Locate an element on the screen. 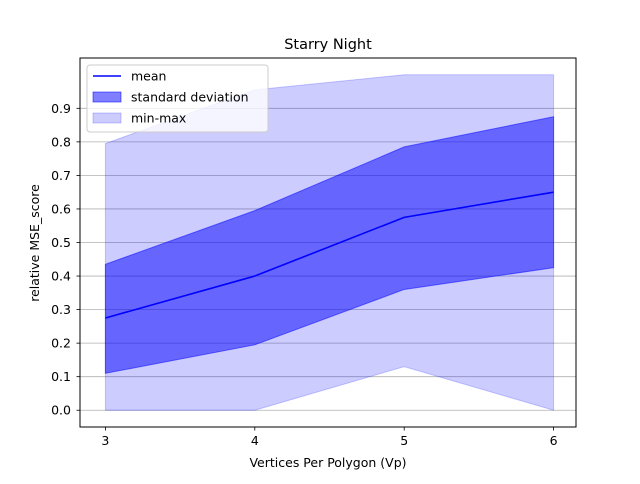 Image resolution: width=640 pixels, height=484 pixels. x-tick-label: 6 is located at coordinates (554, 440).